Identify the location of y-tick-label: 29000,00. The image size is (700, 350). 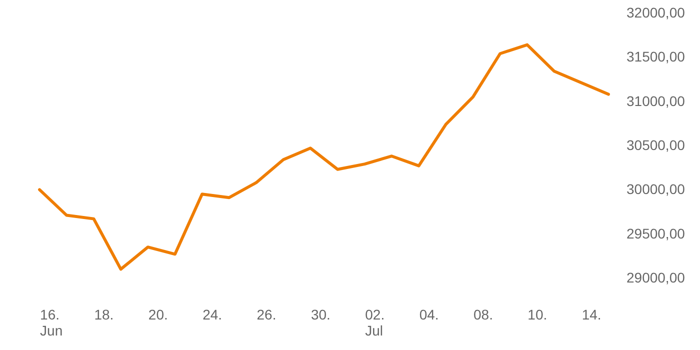
(656, 278).